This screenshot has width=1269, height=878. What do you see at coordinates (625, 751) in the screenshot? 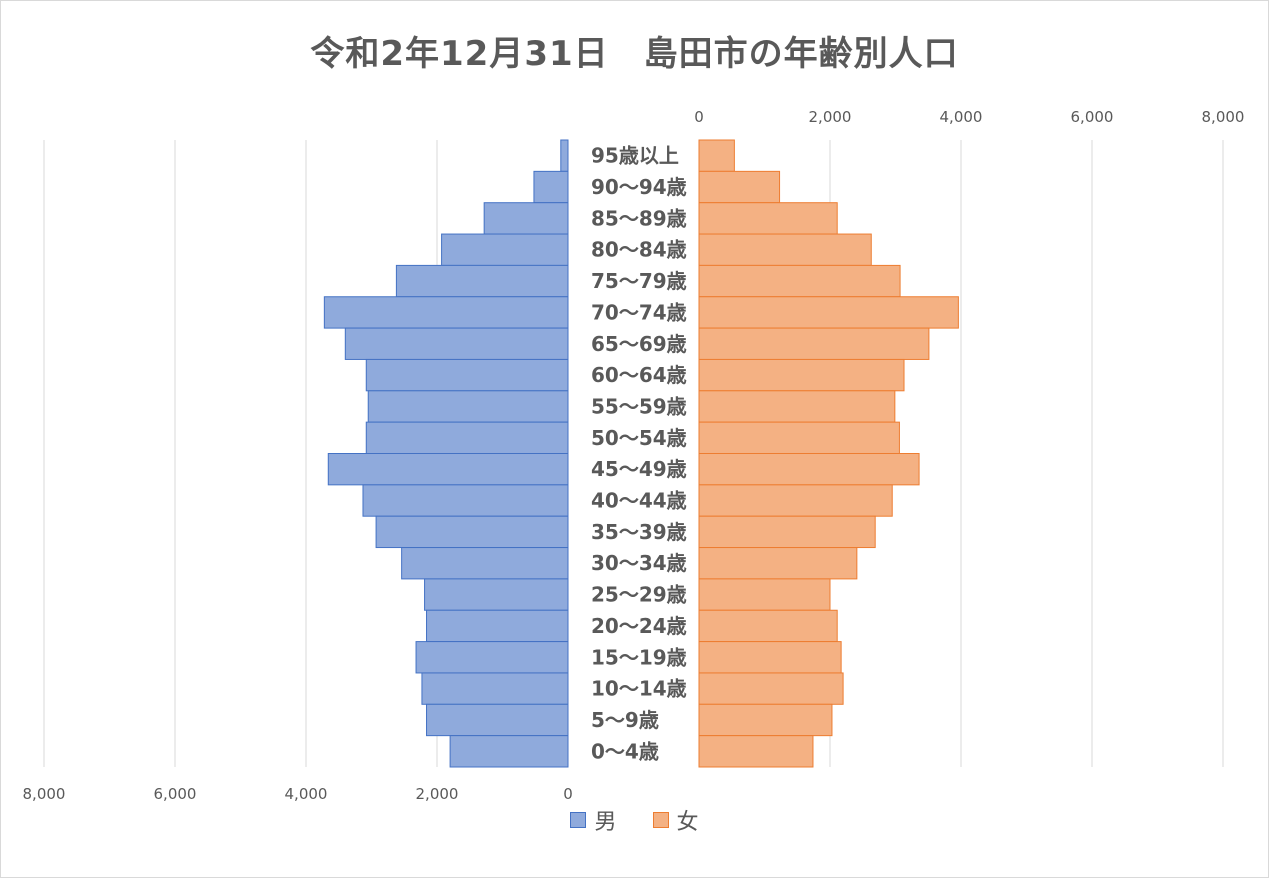
I see `category-label: 0〜4歳` at bounding box center [625, 751].